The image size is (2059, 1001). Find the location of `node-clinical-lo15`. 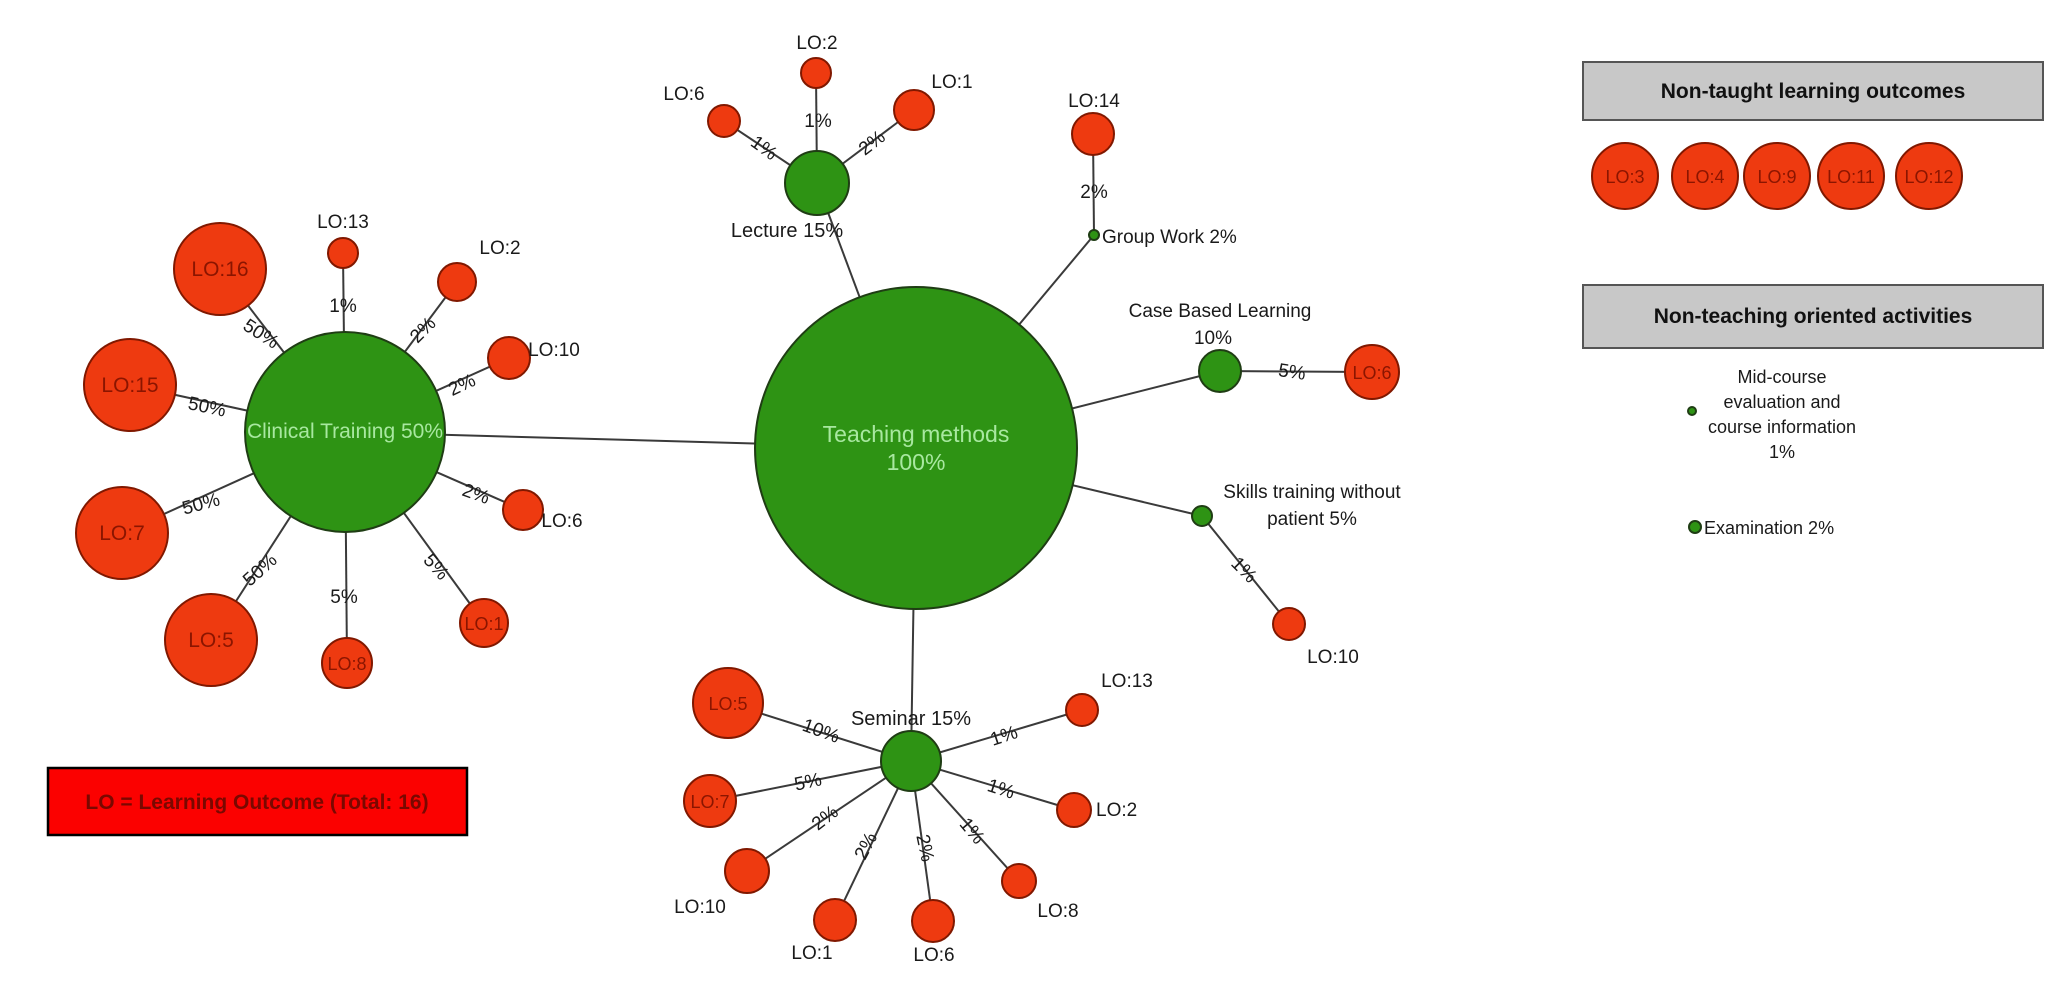

node-clinical-lo15 is located at coordinates (130, 385).